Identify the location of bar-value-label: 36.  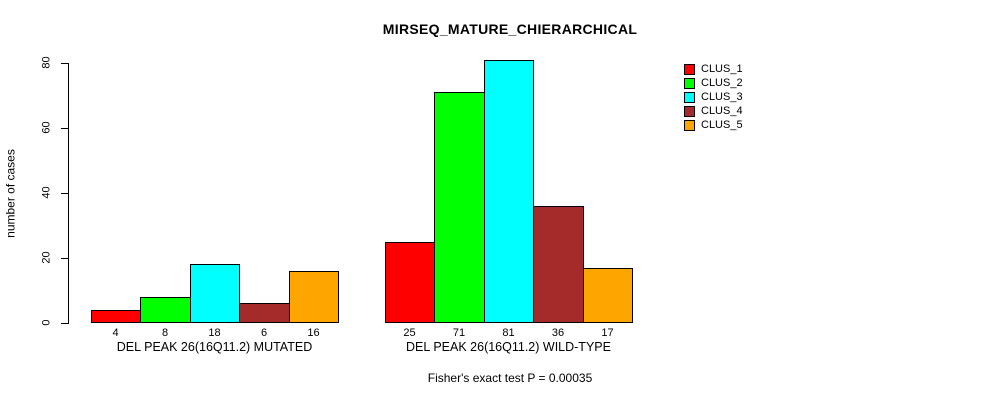
(558, 333).